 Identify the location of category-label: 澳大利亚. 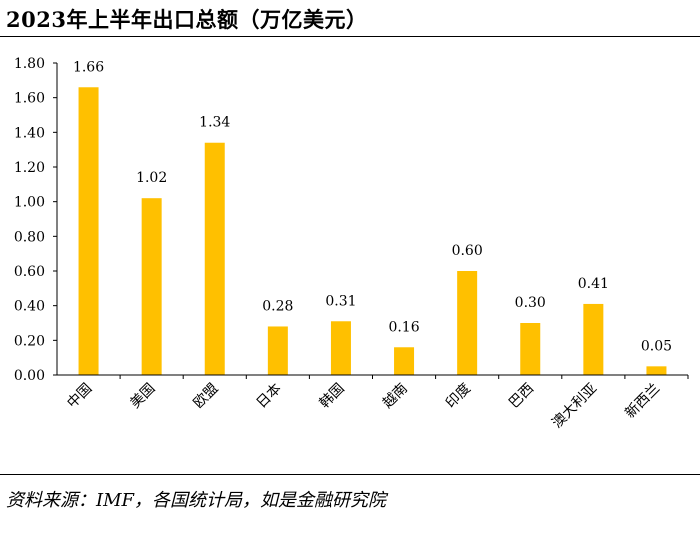
(574, 406).